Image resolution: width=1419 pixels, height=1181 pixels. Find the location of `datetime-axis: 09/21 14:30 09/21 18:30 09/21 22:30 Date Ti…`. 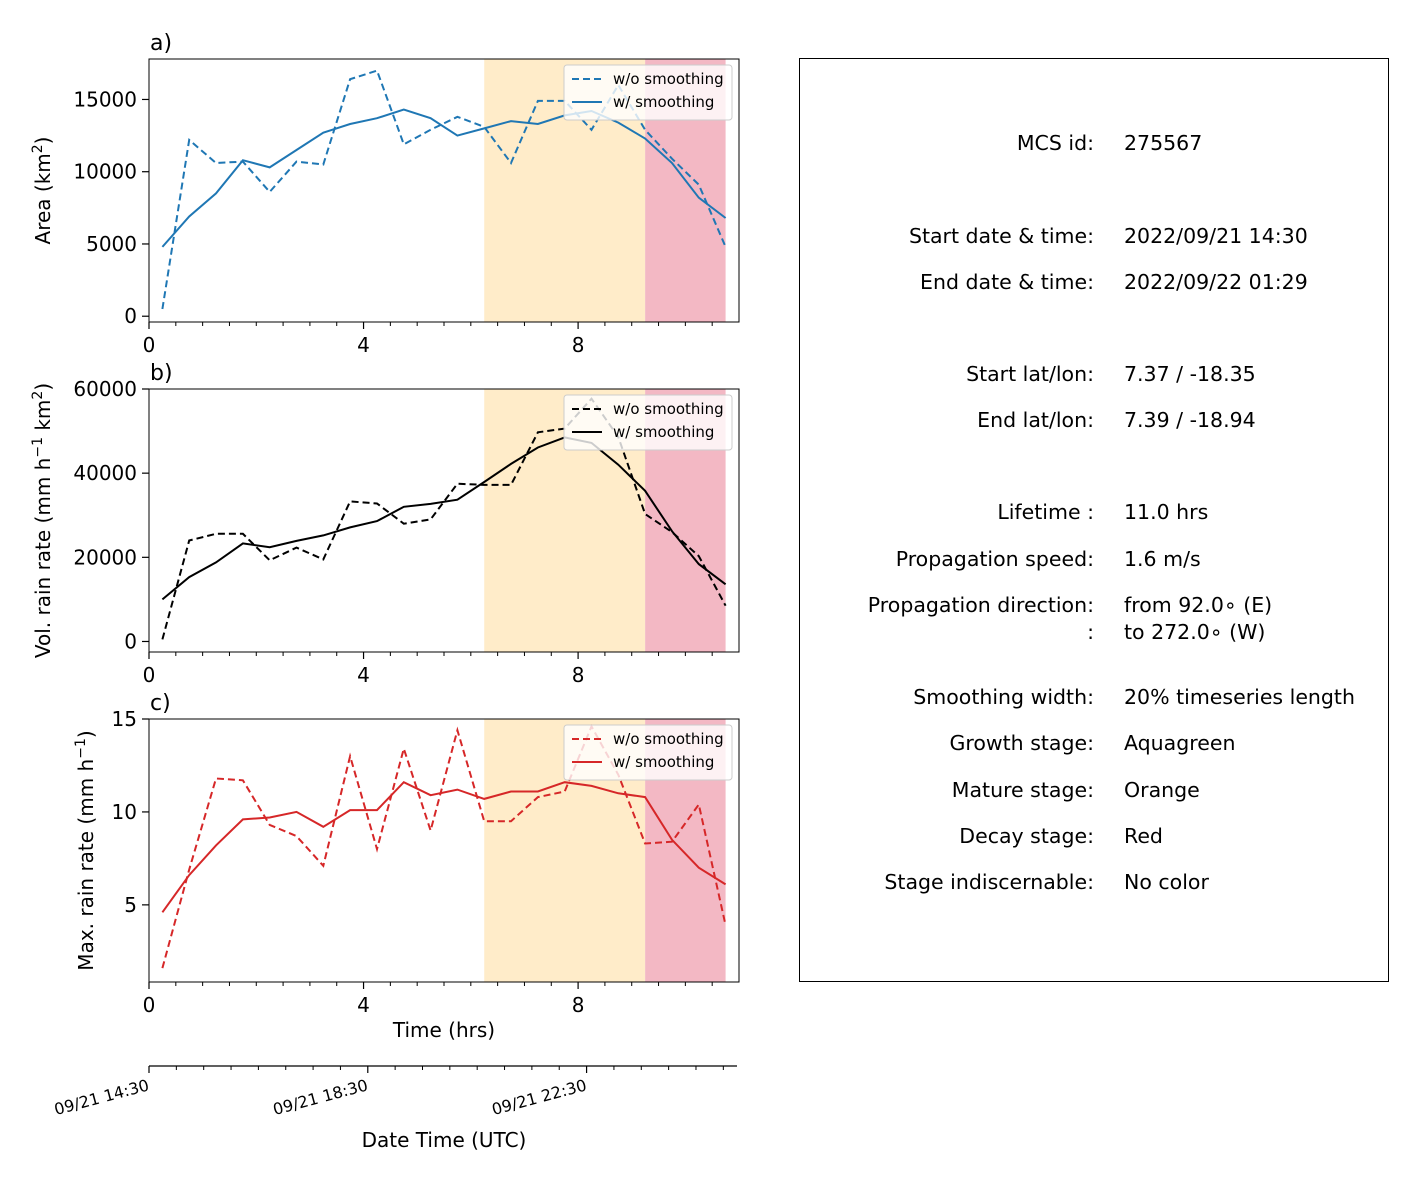

datetime-axis: 09/21 14:30 09/21 18:30 09/21 22:30 Date Ti… is located at coordinates (394, 1108).